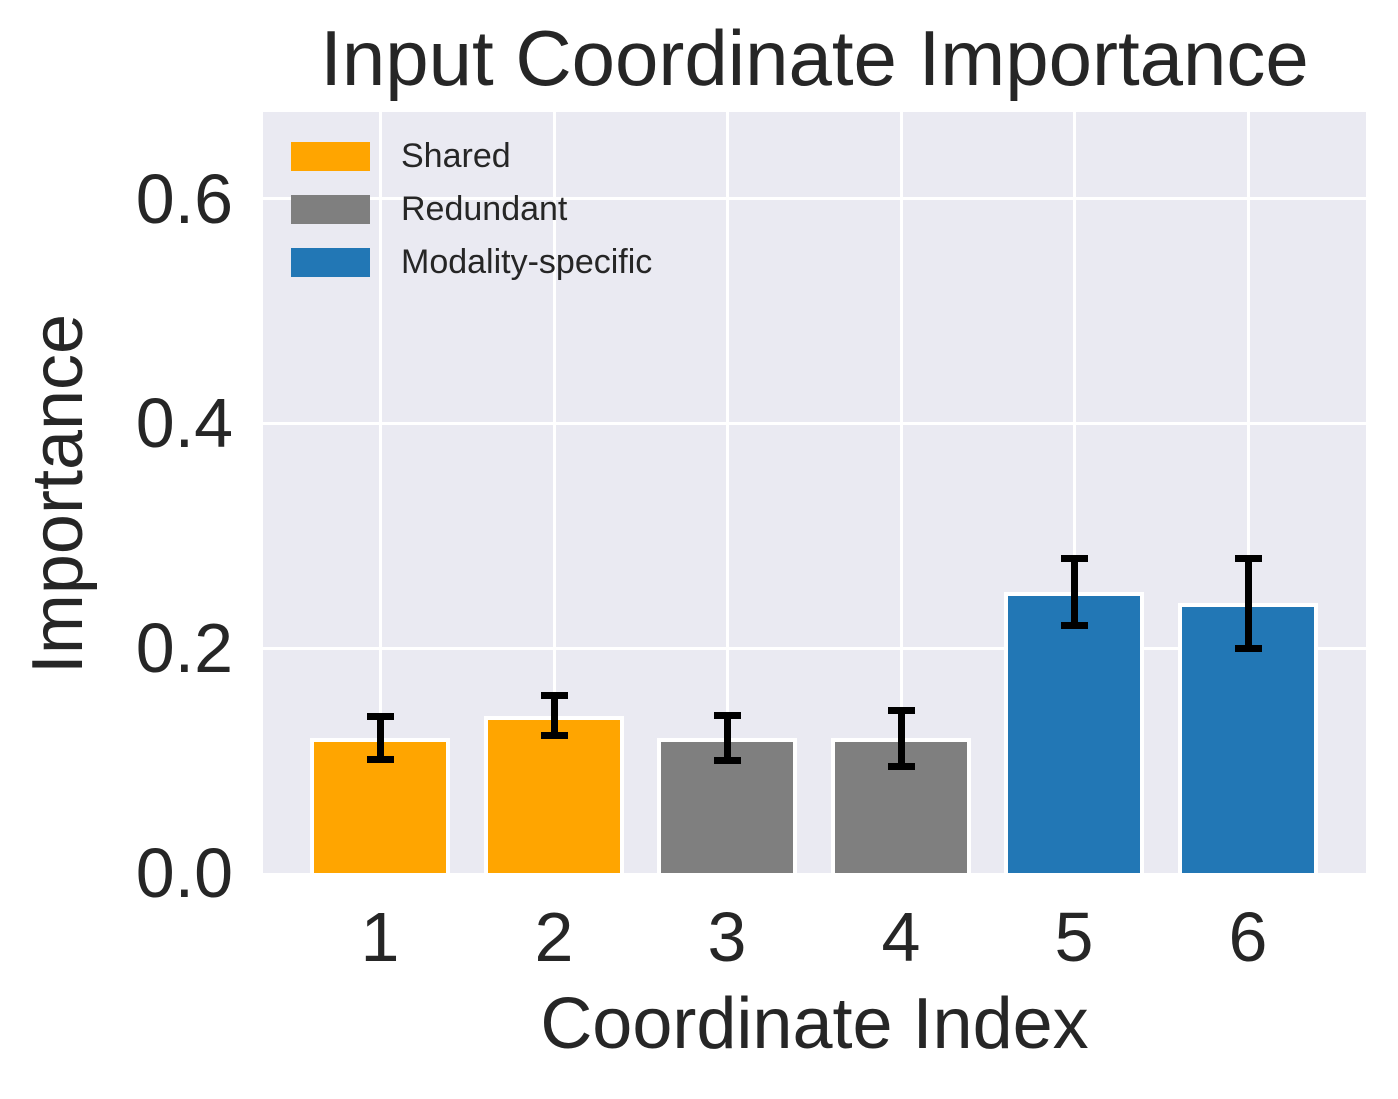  I want to click on y-tick-label-0.2: 0.2, so click(184, 648).